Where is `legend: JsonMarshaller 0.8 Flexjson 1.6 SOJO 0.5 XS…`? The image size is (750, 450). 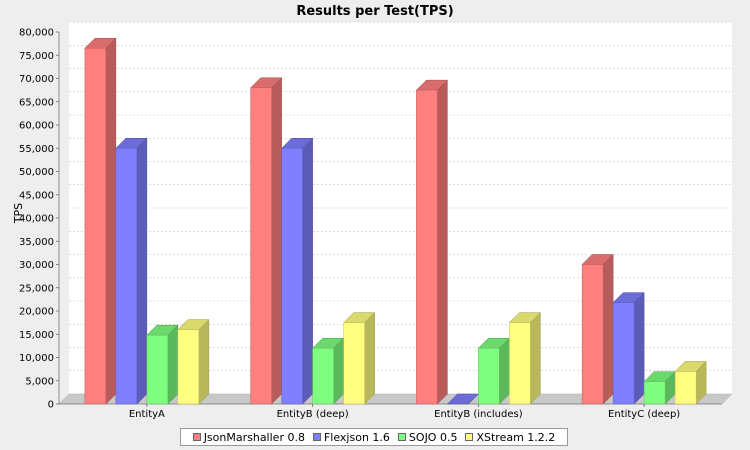 legend: JsonMarshaller 0.8 Flexjson 1.6 SOJO 0.5 XS… is located at coordinates (374, 437).